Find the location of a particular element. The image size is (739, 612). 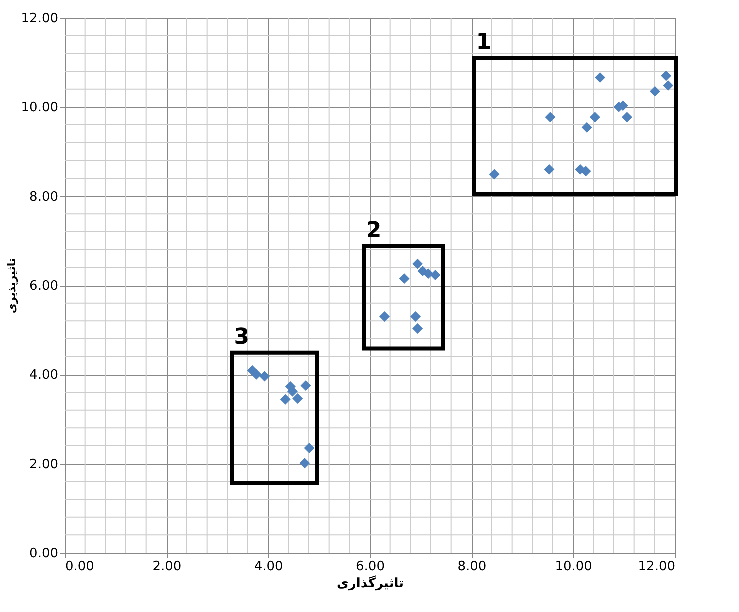

y-tick-label: 0.00 is located at coordinates (44, 554).